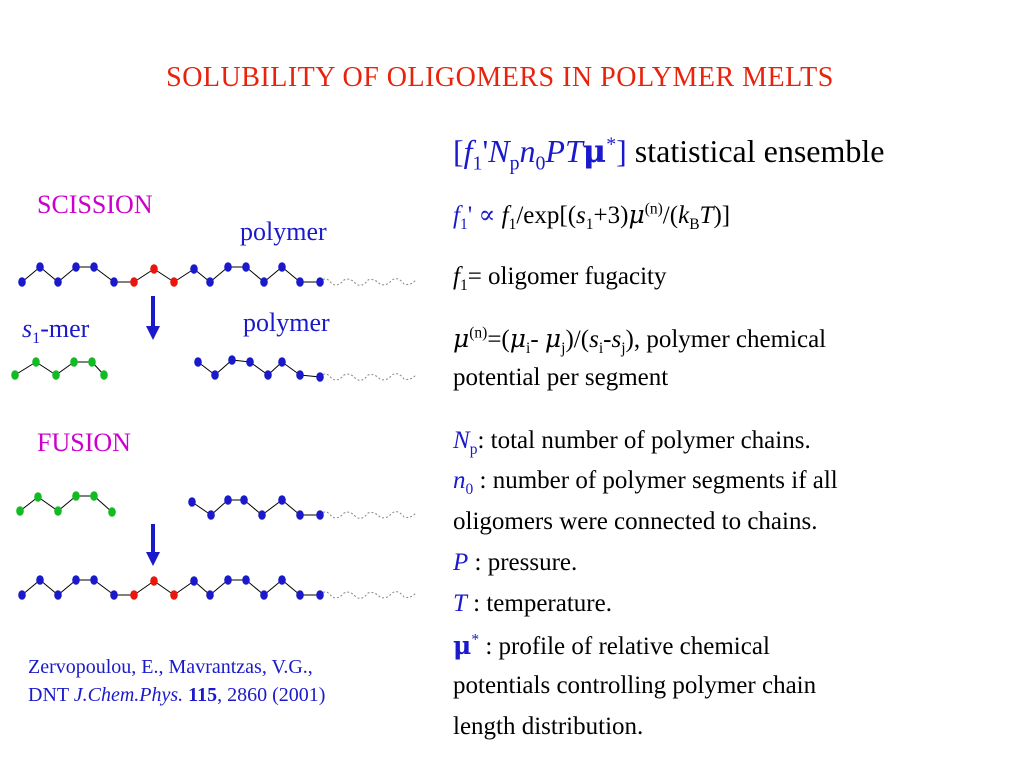  Describe the element at coordinates (640, 340) in the screenshot. I see `chemical-potential-def: μ(n)=(μi- μj)/(si-sj), polymer chemical` at that location.